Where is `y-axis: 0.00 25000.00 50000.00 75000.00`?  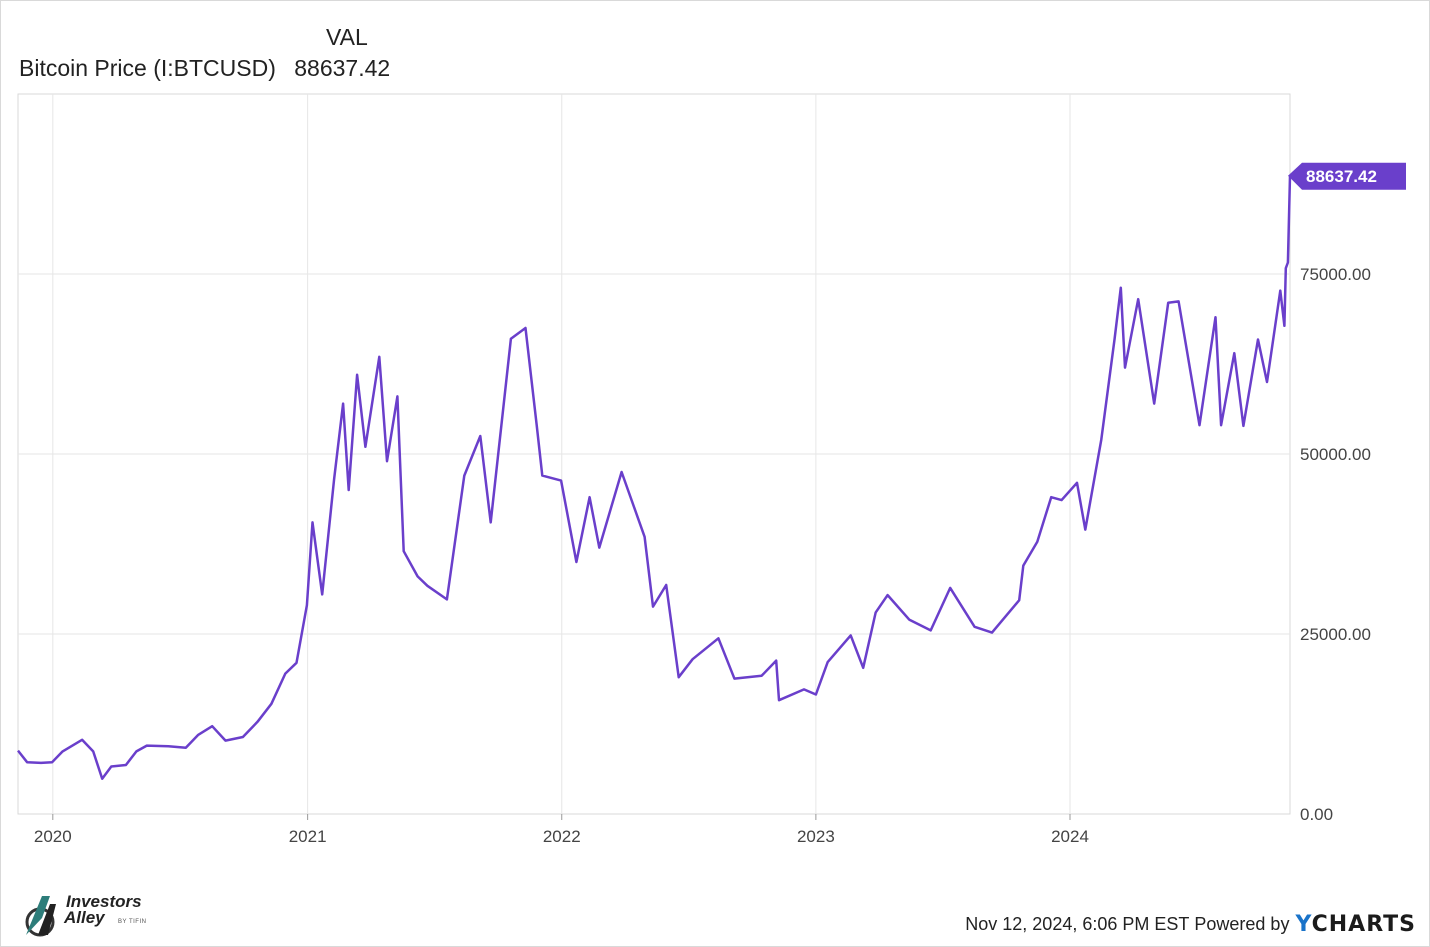 y-axis: 0.00 25000.00 50000.00 75000.00 is located at coordinates (1335, 544).